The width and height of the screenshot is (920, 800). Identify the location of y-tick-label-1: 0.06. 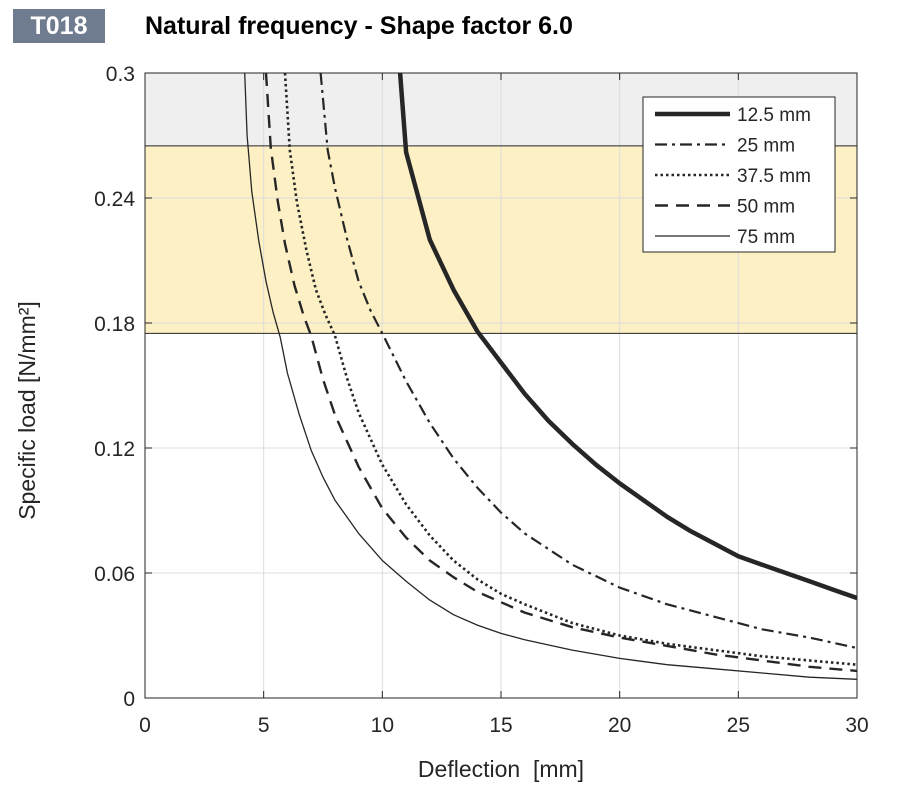
(114, 574).